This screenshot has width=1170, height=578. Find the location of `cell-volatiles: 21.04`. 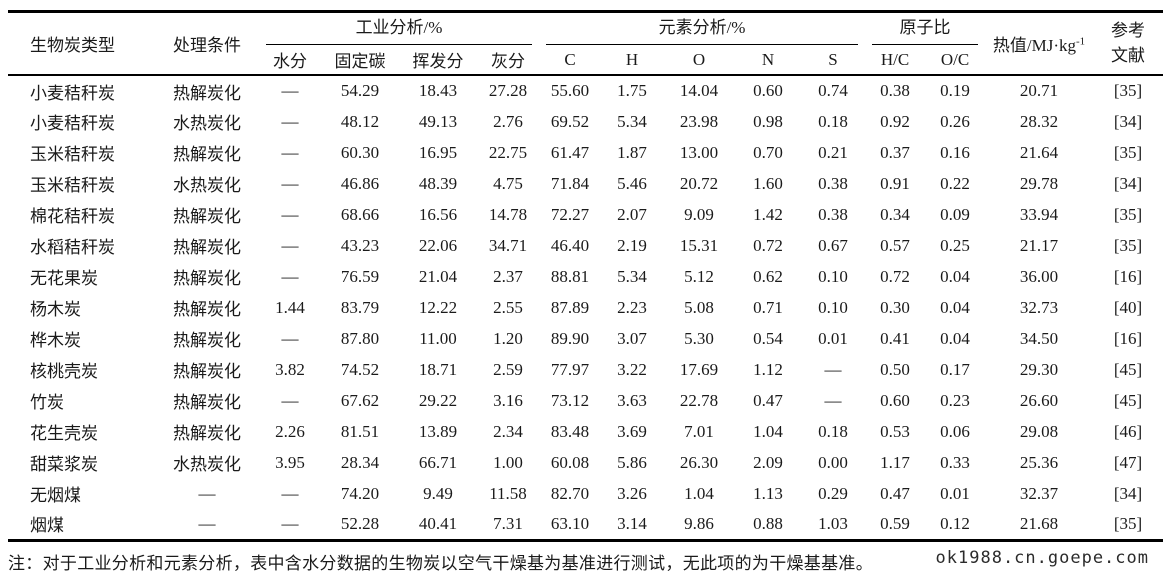

cell-volatiles: 21.04 is located at coordinates (438, 276).